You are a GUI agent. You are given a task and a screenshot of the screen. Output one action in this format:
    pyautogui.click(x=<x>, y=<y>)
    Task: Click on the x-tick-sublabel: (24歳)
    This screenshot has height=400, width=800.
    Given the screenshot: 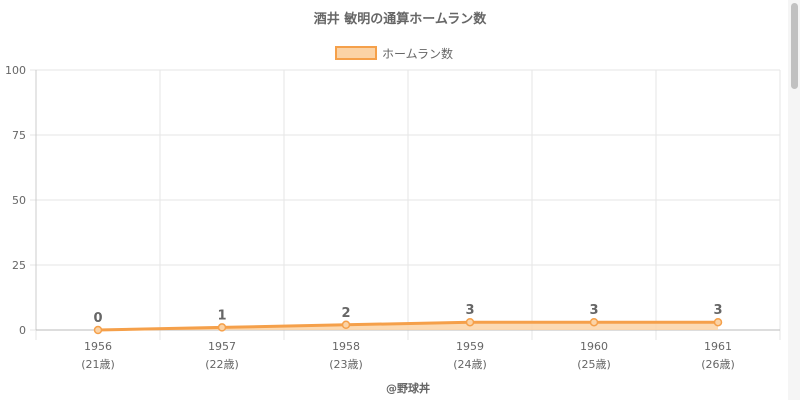 What is the action you would take?
    pyautogui.click(x=470, y=364)
    